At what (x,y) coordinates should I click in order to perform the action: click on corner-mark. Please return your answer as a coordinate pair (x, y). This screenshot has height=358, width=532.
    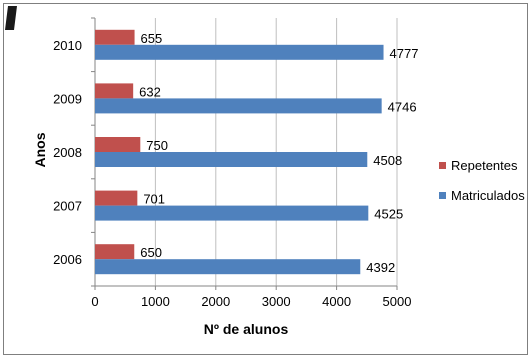
    Looking at the image, I should click on (11, 18).